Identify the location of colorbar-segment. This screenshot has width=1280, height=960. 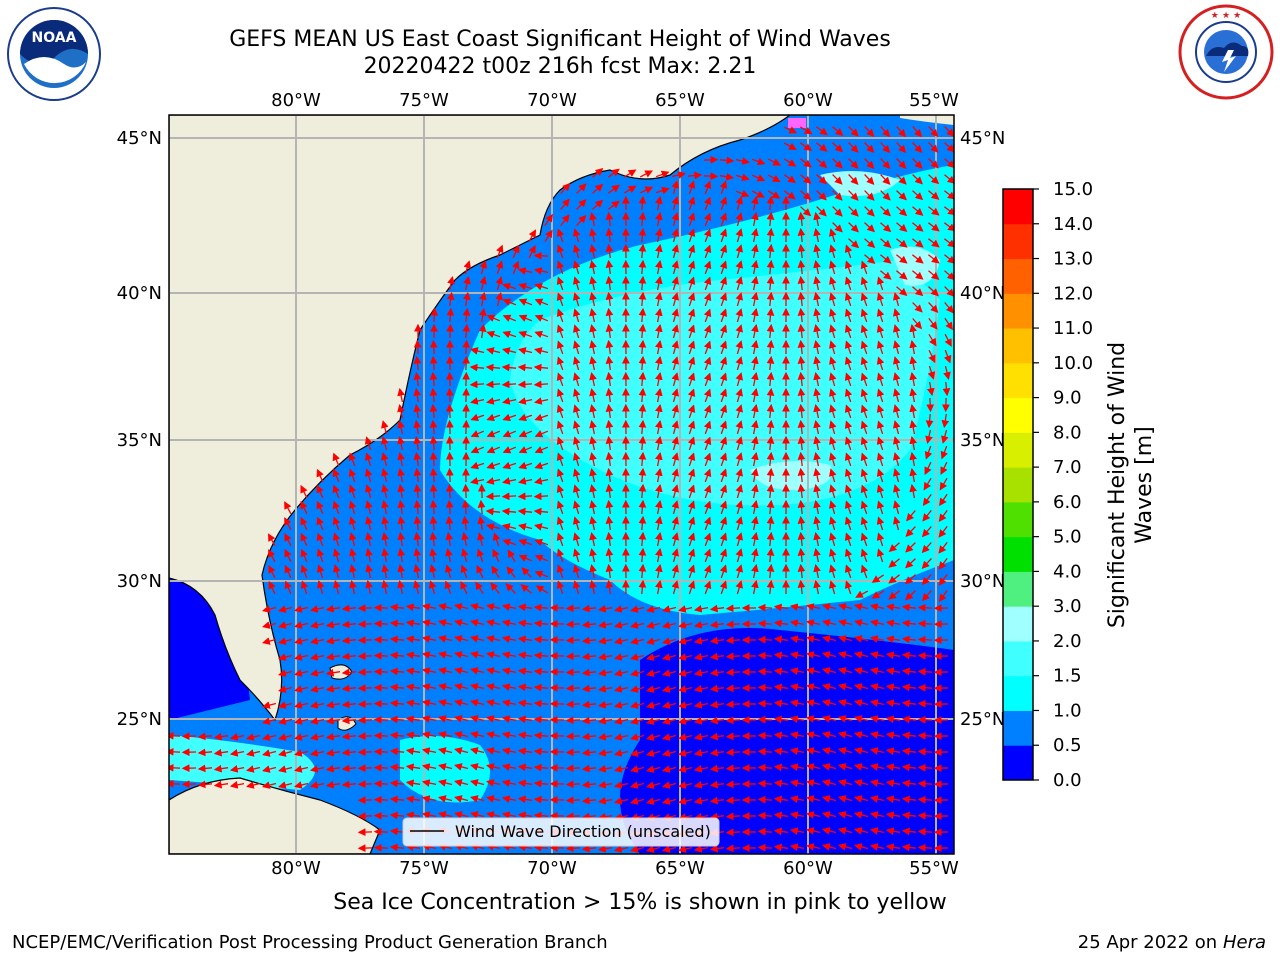
(1018, 624).